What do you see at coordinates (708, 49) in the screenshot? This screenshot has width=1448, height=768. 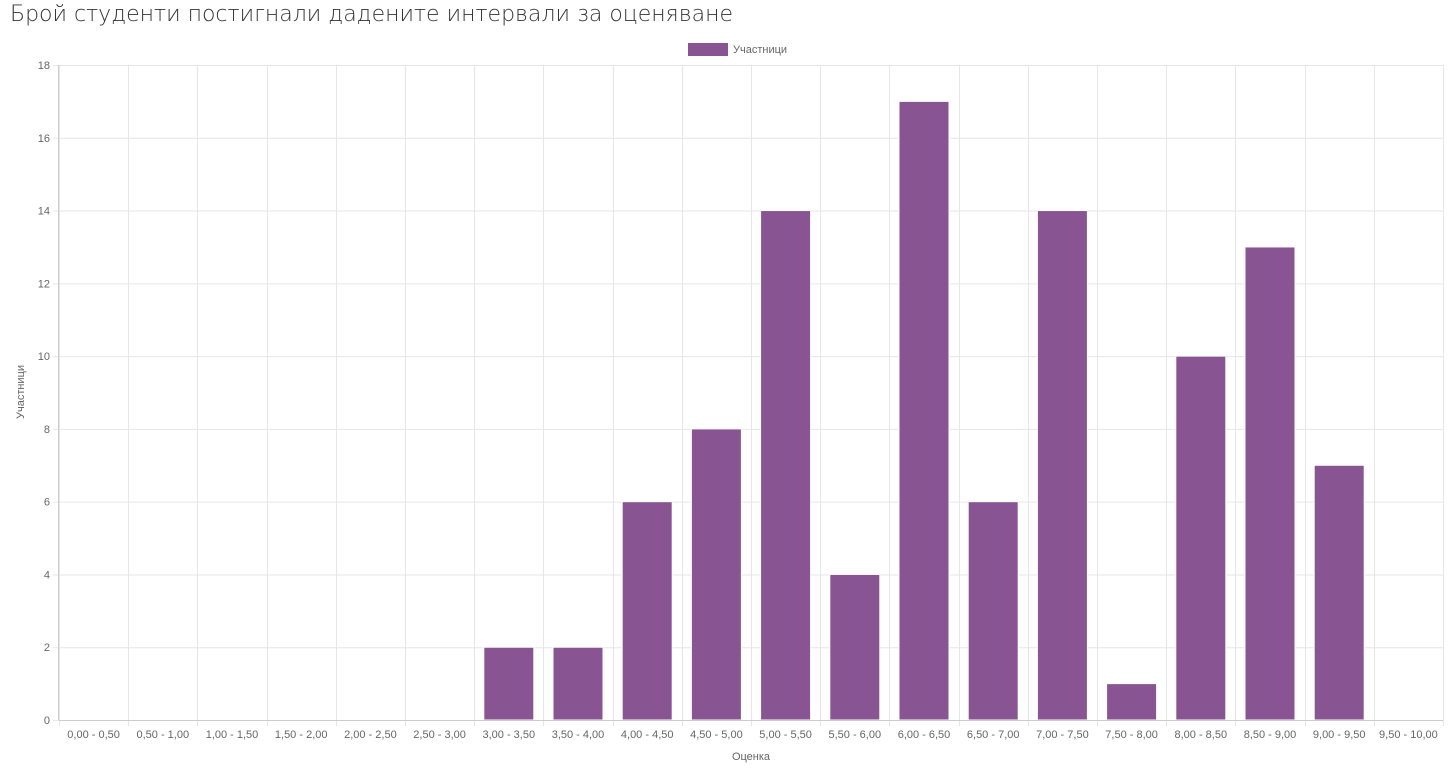 I see `legend-swatch` at bounding box center [708, 49].